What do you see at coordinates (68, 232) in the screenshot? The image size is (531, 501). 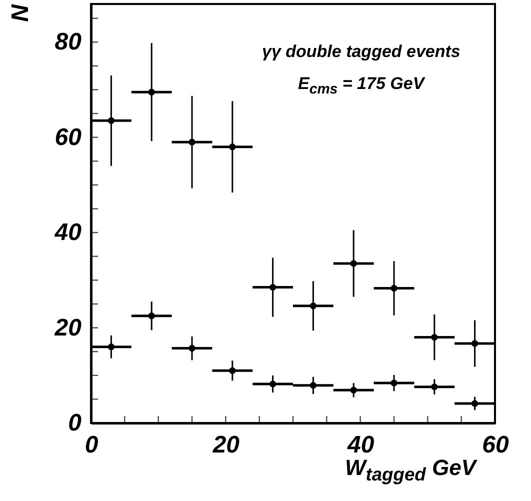 I see `y-tick-label: 40` at bounding box center [68, 232].